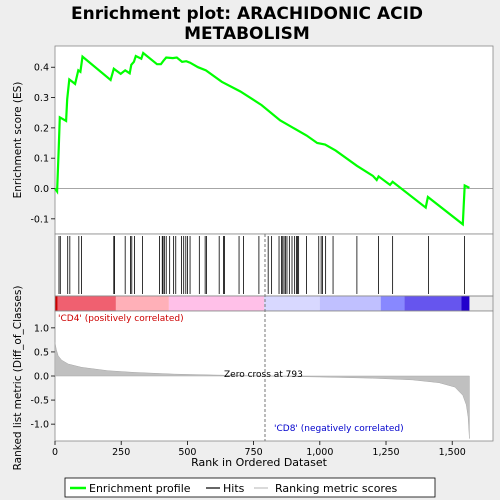 Image resolution: width=500 pixels, height=500 pixels. Describe the element at coordinates (336, 488) in the screenshot. I see `legend-metric-label: Ranking metric scores` at that location.